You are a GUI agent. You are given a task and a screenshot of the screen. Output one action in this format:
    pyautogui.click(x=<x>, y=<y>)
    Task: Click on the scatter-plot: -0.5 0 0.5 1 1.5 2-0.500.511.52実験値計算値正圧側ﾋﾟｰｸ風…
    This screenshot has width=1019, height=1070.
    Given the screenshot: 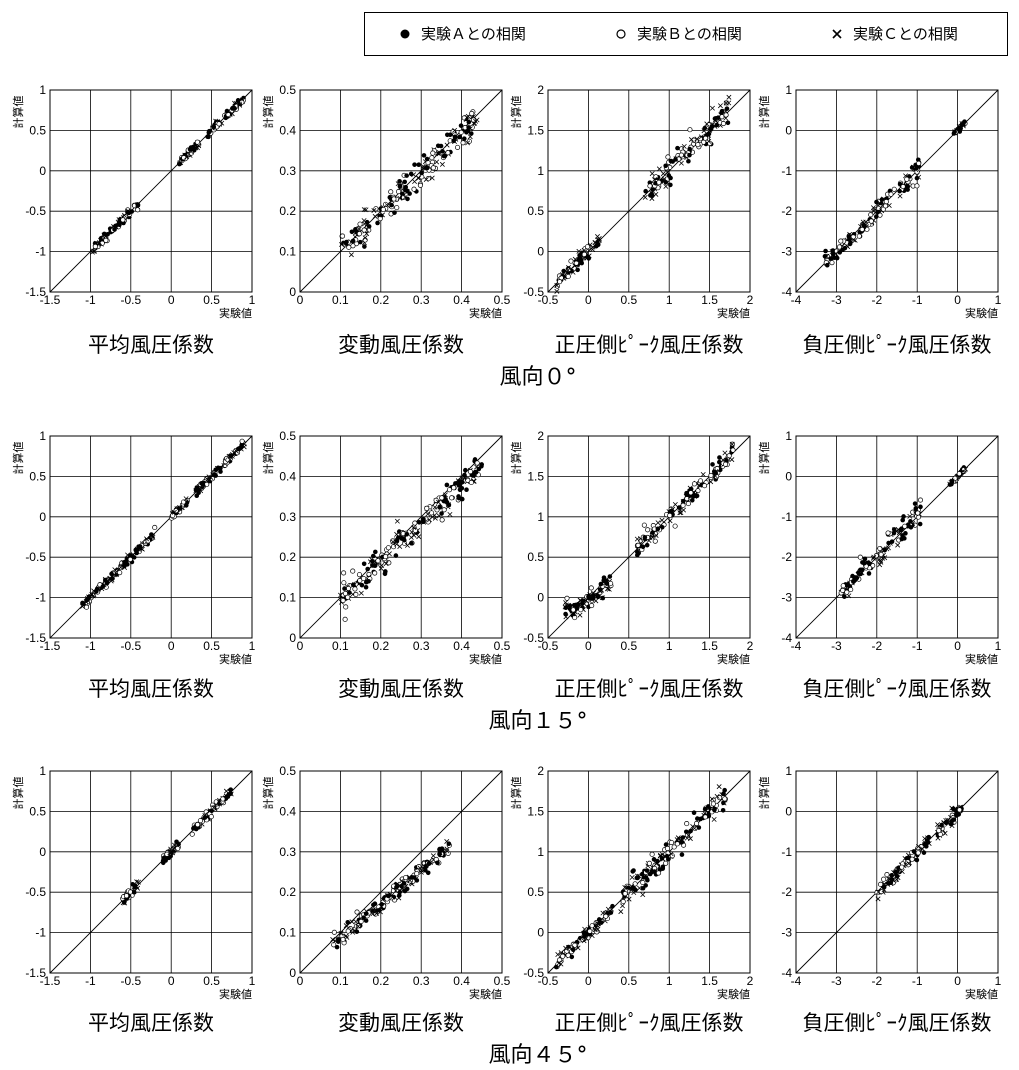 What is the action you would take?
    pyautogui.click(x=631, y=565)
    